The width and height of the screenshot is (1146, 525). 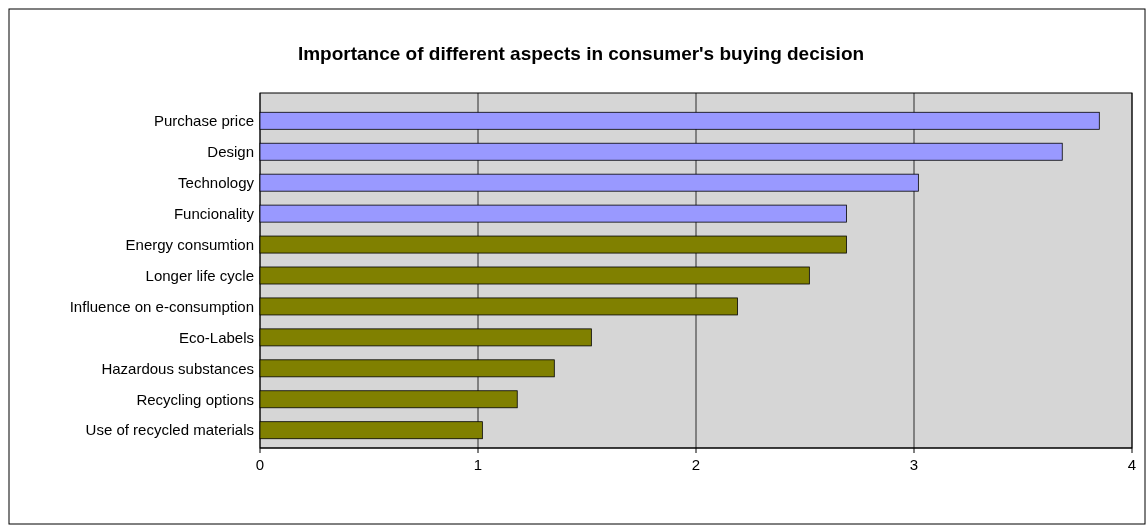 What do you see at coordinates (199, 275) in the screenshot?
I see `y-tick-label: Longer life cycle` at bounding box center [199, 275].